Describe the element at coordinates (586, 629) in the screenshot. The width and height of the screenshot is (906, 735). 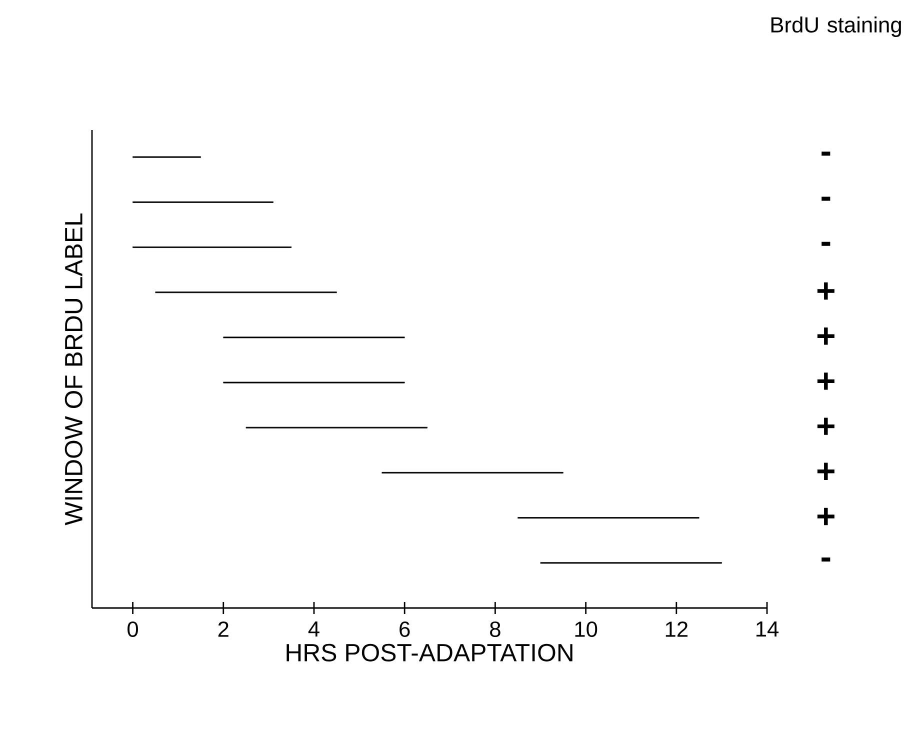
I see `x-tick-label: 10` at that location.